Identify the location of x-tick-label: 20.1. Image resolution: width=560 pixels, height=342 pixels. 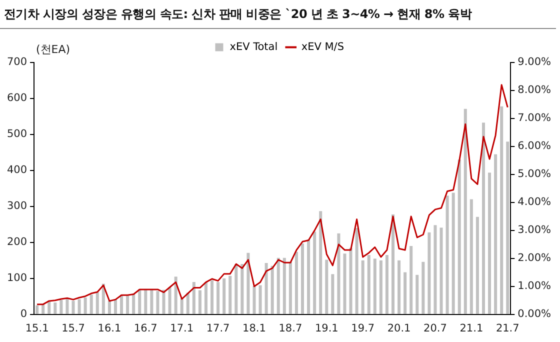
(399, 328).